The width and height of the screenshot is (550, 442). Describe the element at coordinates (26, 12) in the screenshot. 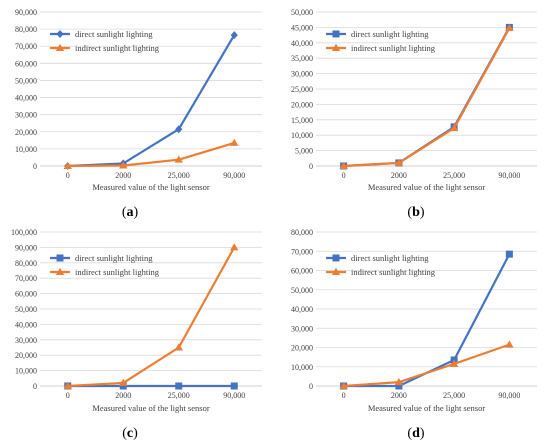

I see `y-tick-label: 90,000` at that location.